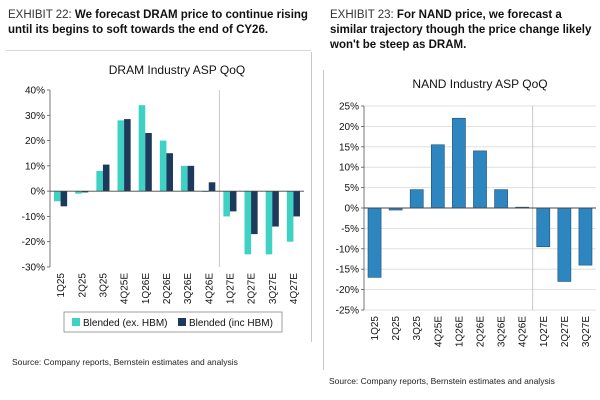 Image resolution: width=600 pixels, height=400 pixels. What do you see at coordinates (57, 196) in the screenshot?
I see `bar-blended-ex-hbm--1q25` at bounding box center [57, 196].